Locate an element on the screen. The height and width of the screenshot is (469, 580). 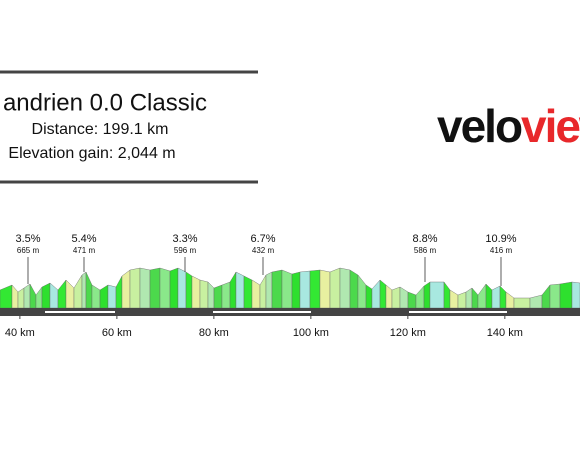
climb-gradient: 3.5% is located at coordinates (27, 239).